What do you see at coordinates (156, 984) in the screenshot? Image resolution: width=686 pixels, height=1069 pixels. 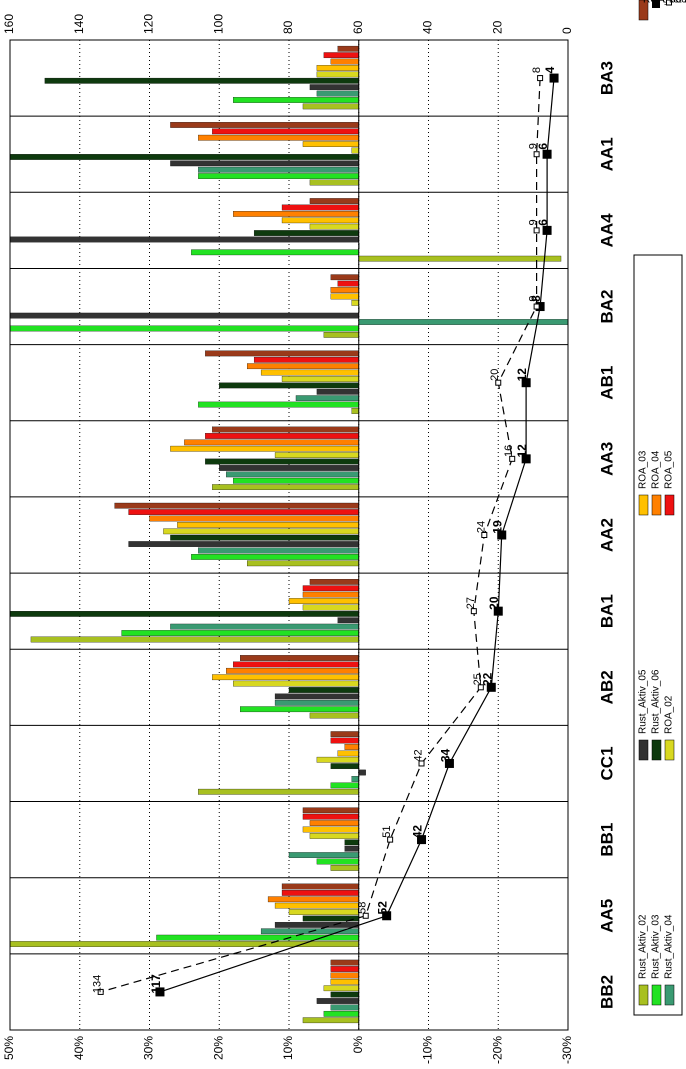 I see `data-label: 117` at bounding box center [156, 984].